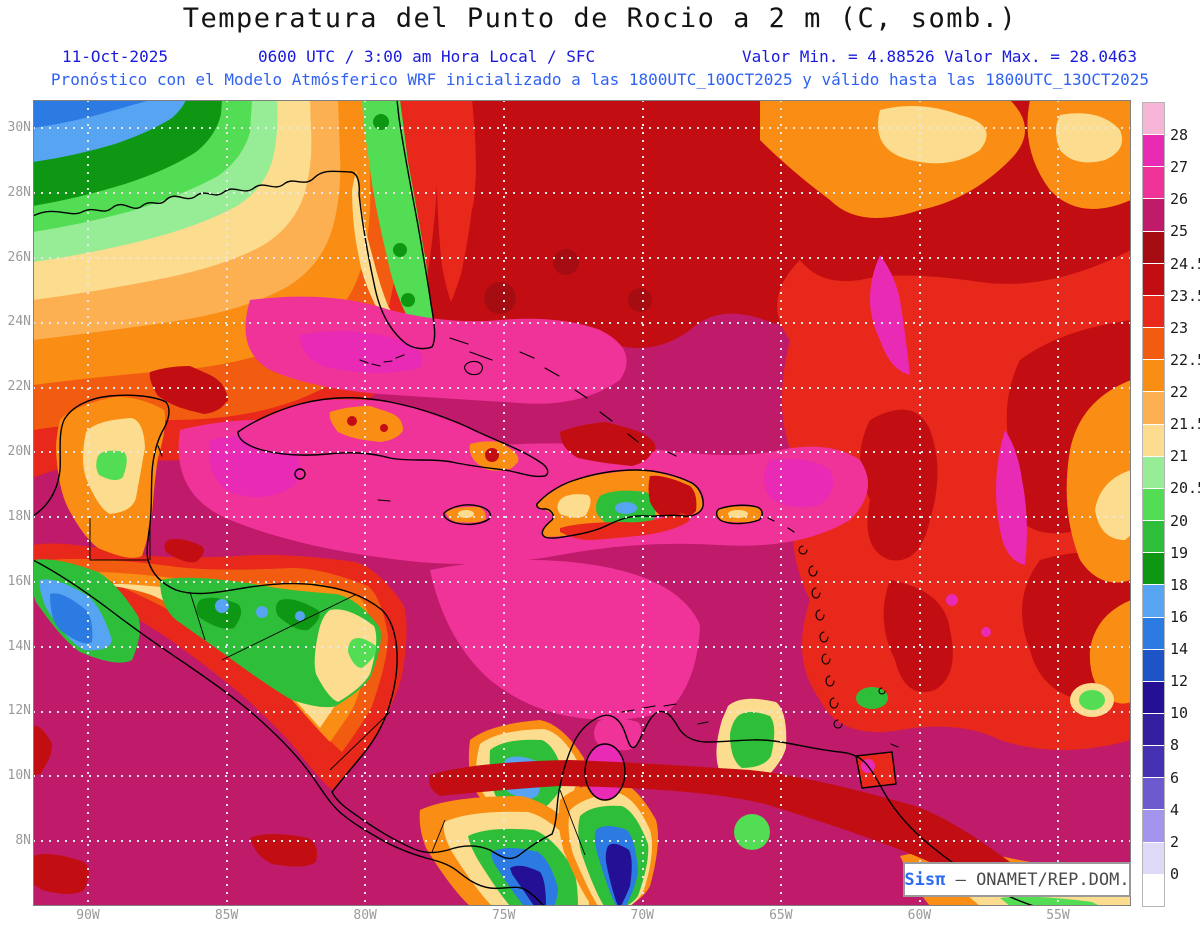 Image resolution: width=1200 pixels, height=927 pixels. I want to click on coast-trinidad, so click(876, 770).